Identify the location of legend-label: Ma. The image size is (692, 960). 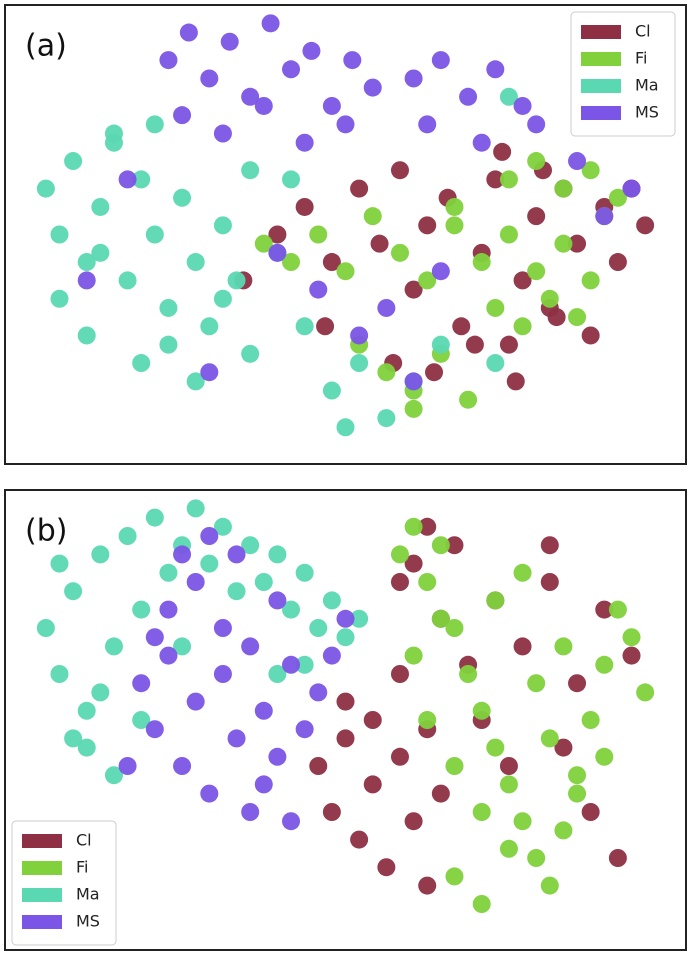
(88, 894).